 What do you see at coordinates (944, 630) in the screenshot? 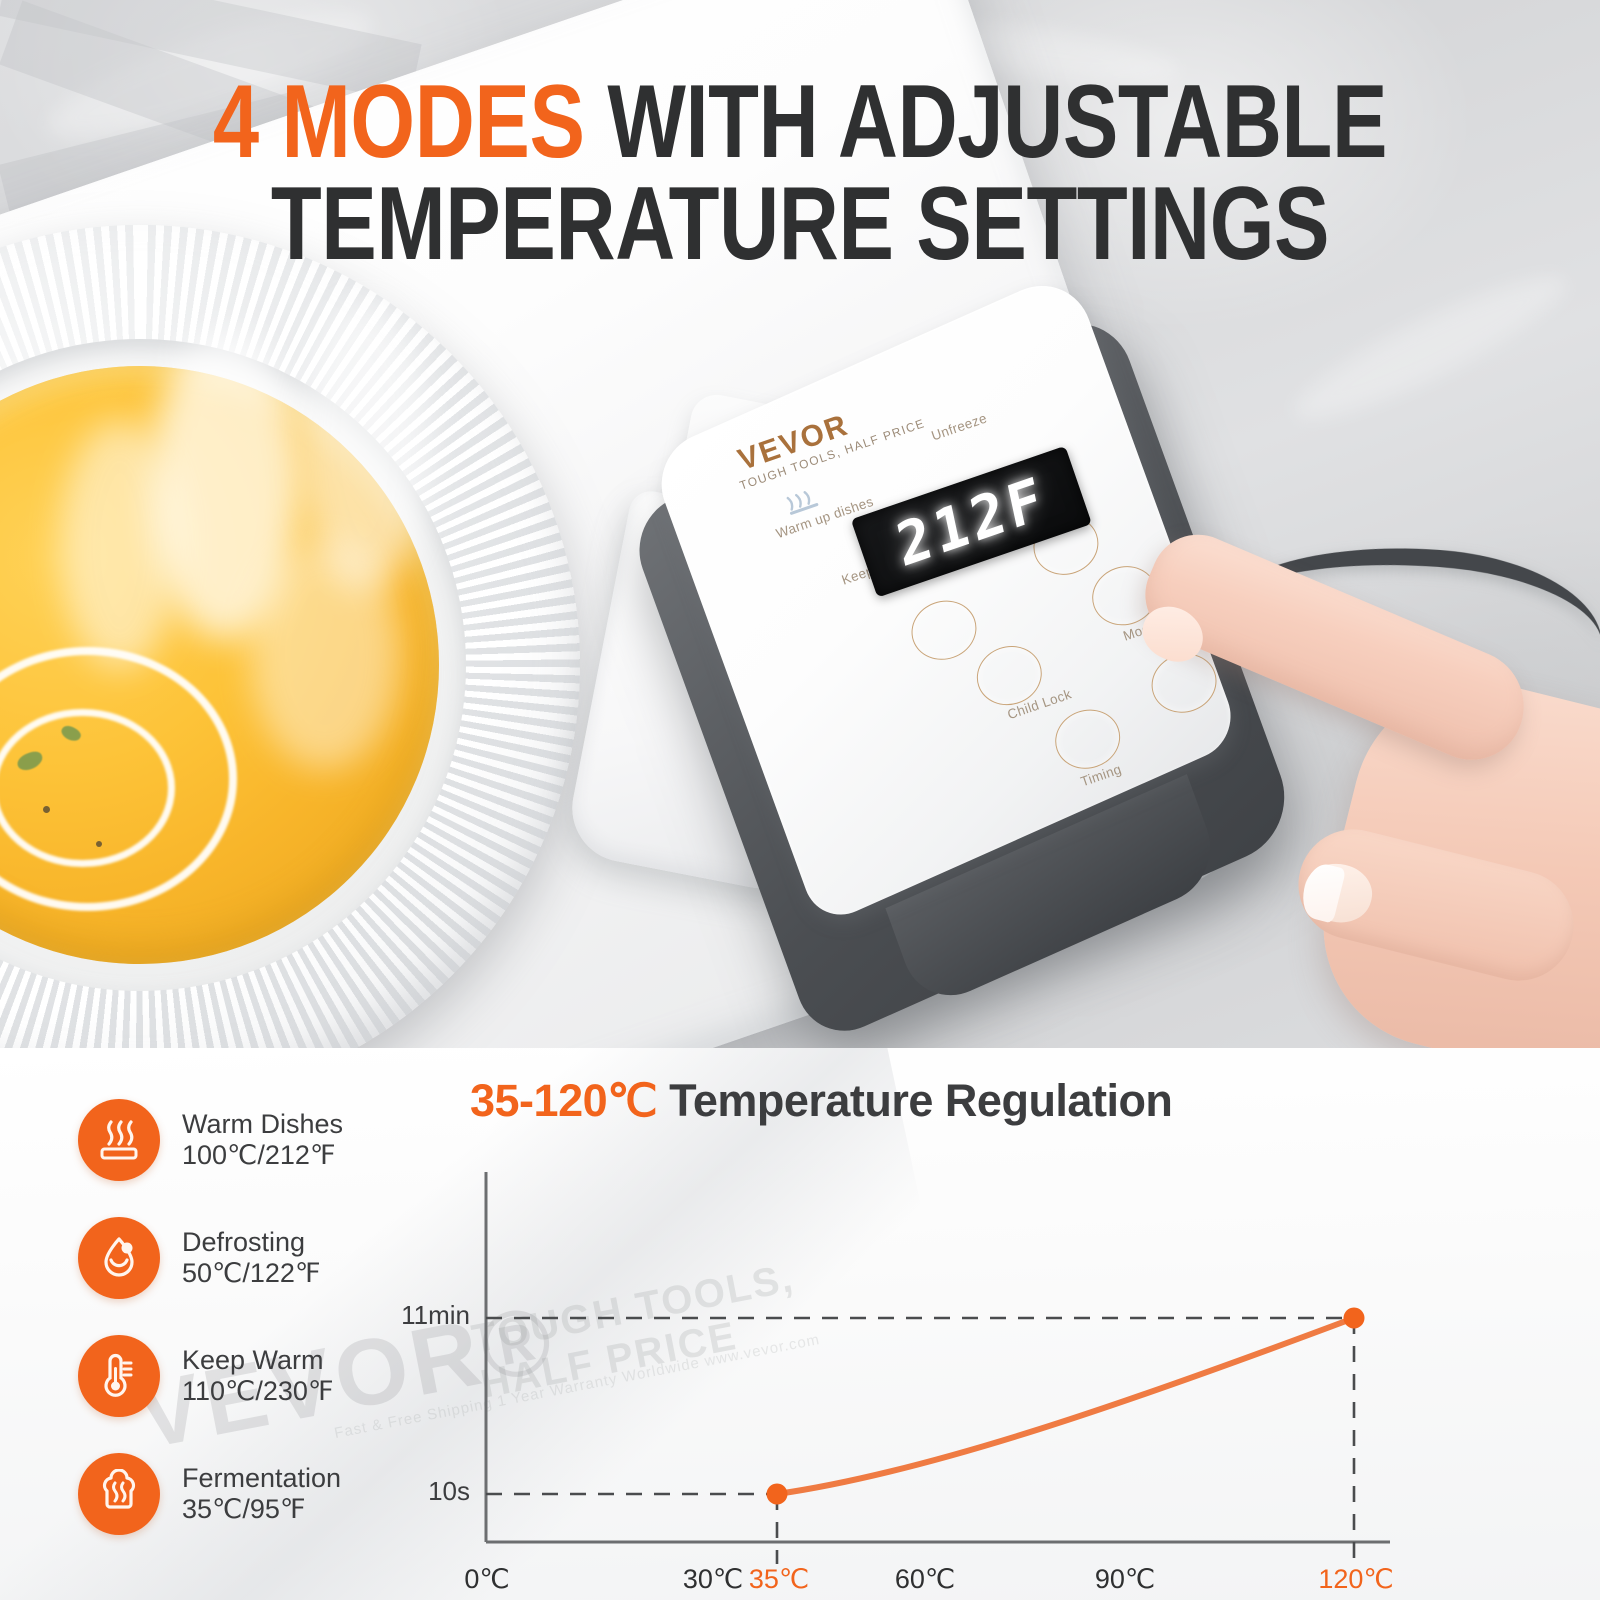
I see `touch-button-keep-warm` at bounding box center [944, 630].